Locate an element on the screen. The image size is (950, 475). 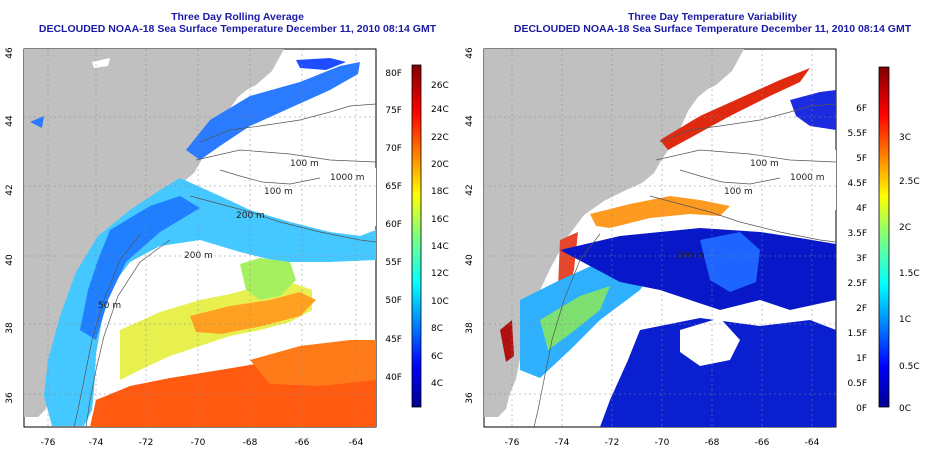
colorbar-f-label: 0.5F is located at coordinates (858, 384).